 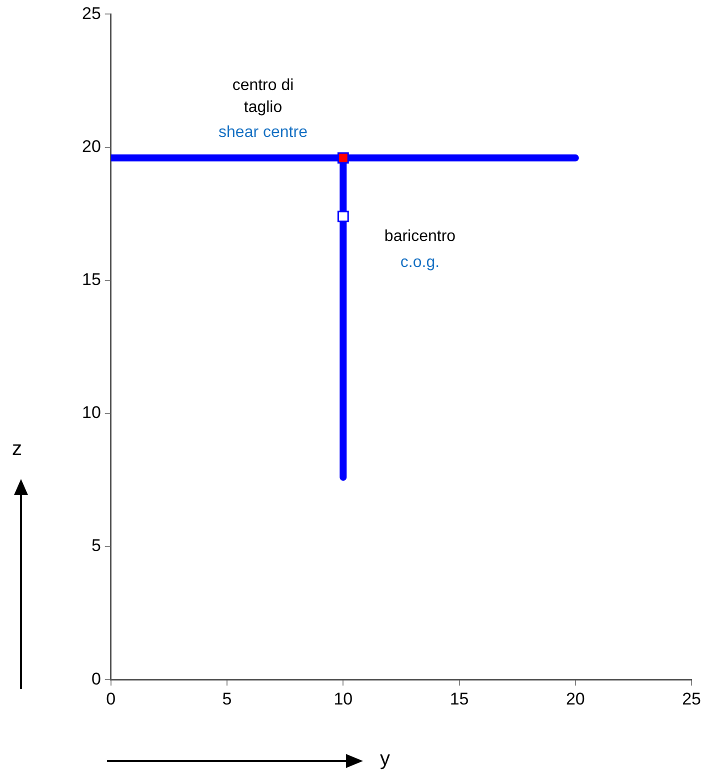 What do you see at coordinates (385, 759) in the screenshot?
I see `x-axis-title: y` at bounding box center [385, 759].